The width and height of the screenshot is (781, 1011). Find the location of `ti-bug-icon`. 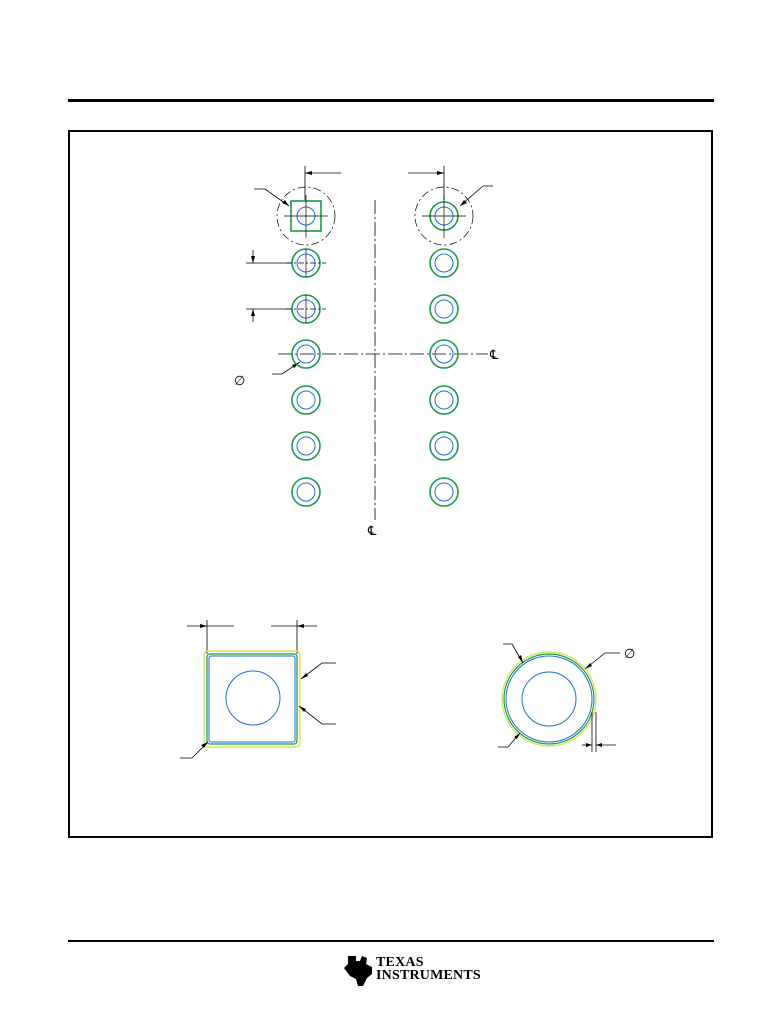

ti-bug-icon is located at coordinates (358, 971).